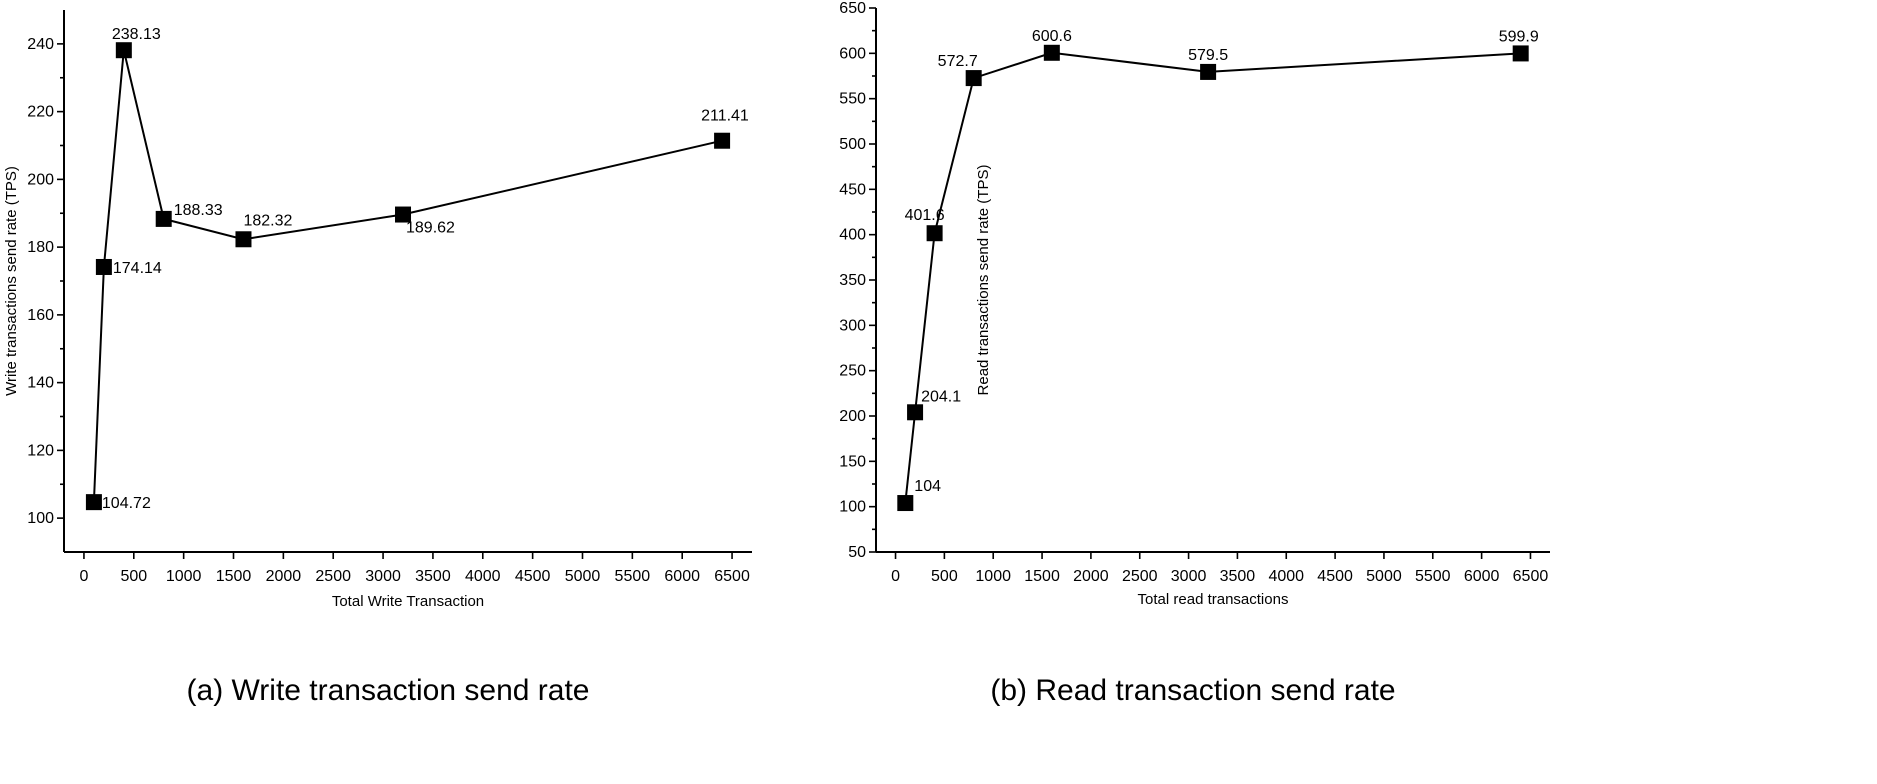 Image resolution: width=1877 pixels, height=784 pixels. I want to click on b-x-tick-label: 6000, so click(1482, 576).